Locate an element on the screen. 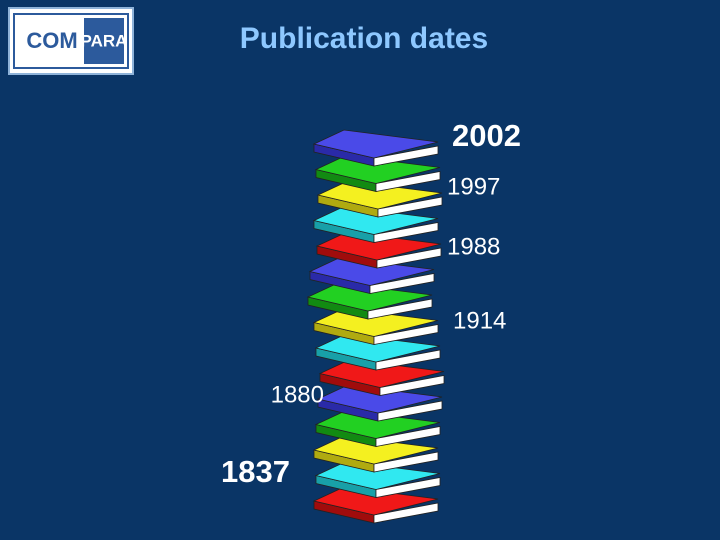 Image resolution: width=720 pixels, height=540 pixels. year-label: 1914 is located at coordinates (479, 320).